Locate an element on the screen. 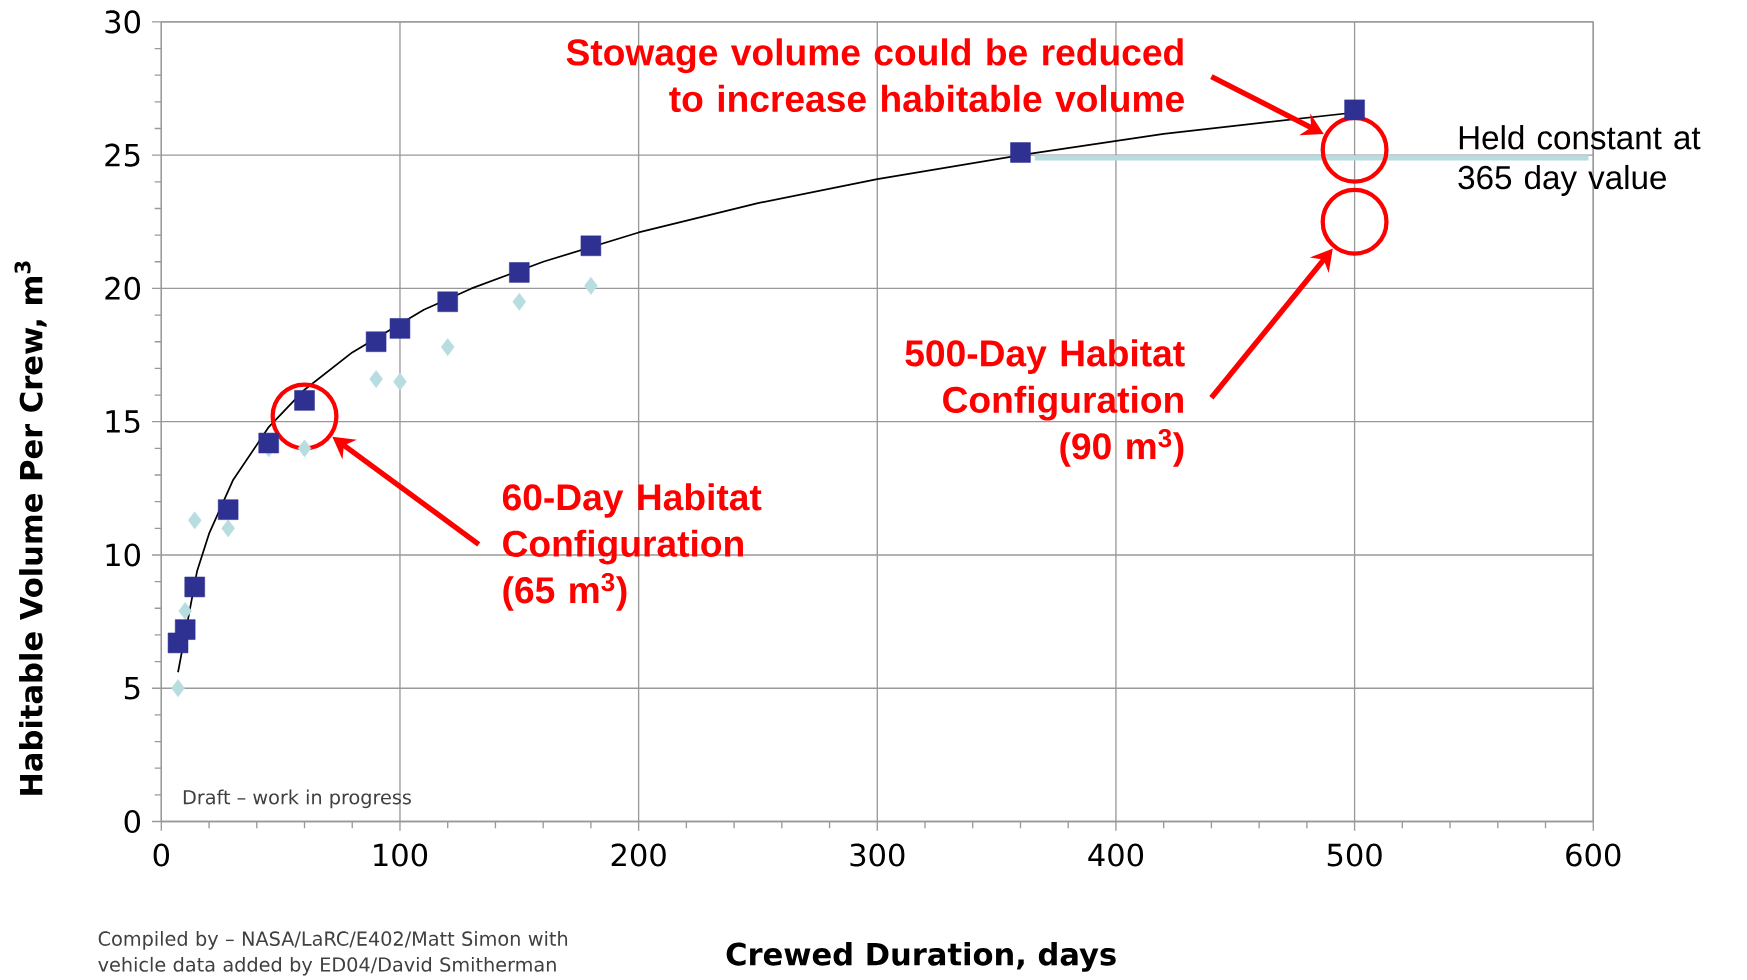 The height and width of the screenshot is (980, 1747). y-tick-label: 5 is located at coordinates (132, 688).